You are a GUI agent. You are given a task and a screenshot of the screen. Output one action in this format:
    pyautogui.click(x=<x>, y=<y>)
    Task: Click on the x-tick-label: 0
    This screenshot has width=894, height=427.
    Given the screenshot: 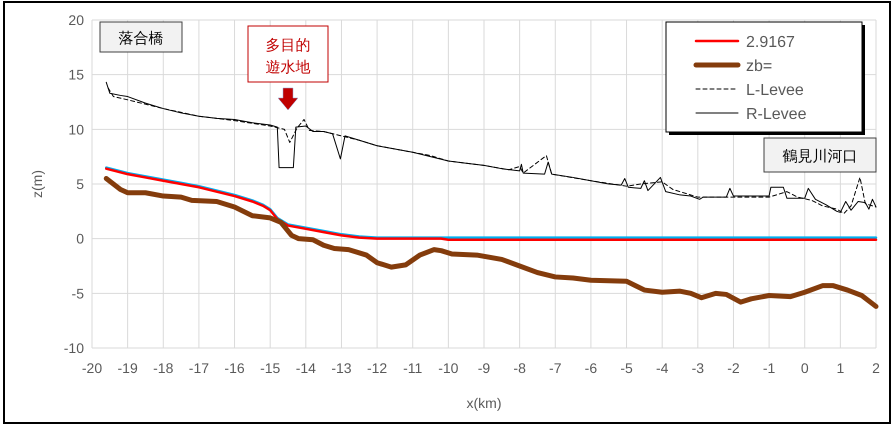 What is the action you would take?
    pyautogui.click(x=804, y=368)
    